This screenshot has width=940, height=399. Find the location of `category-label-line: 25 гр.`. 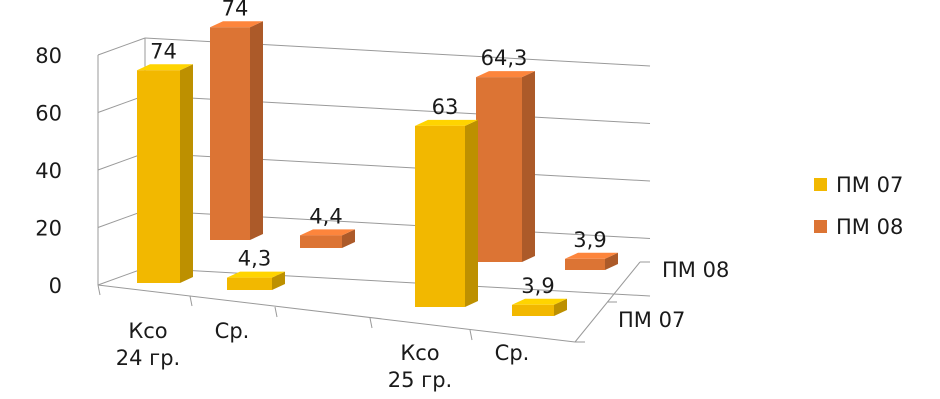

category-label-line: 25 гр. is located at coordinates (420, 380).